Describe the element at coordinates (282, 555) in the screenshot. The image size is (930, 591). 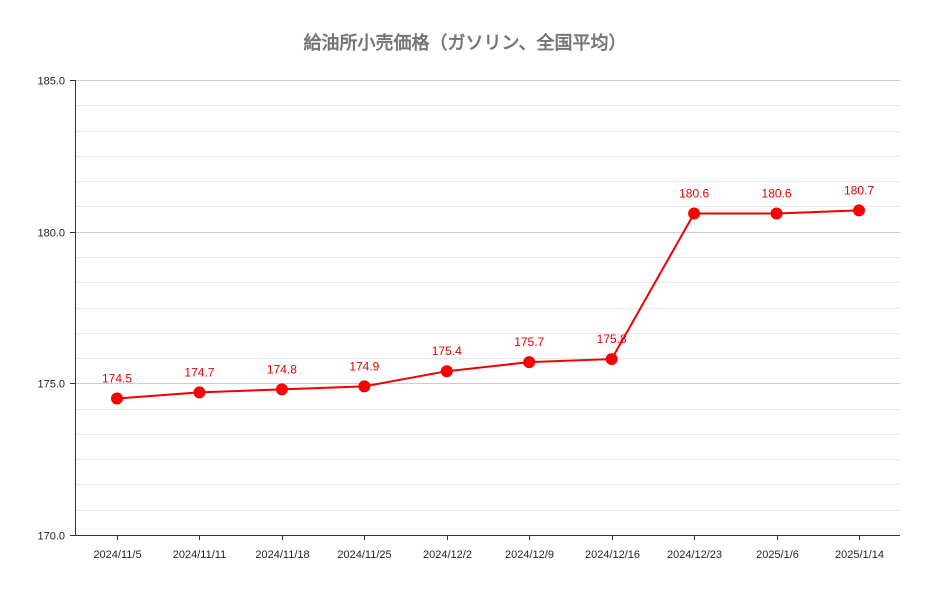
I see `x-tick-label: 2024/11/18` at that location.